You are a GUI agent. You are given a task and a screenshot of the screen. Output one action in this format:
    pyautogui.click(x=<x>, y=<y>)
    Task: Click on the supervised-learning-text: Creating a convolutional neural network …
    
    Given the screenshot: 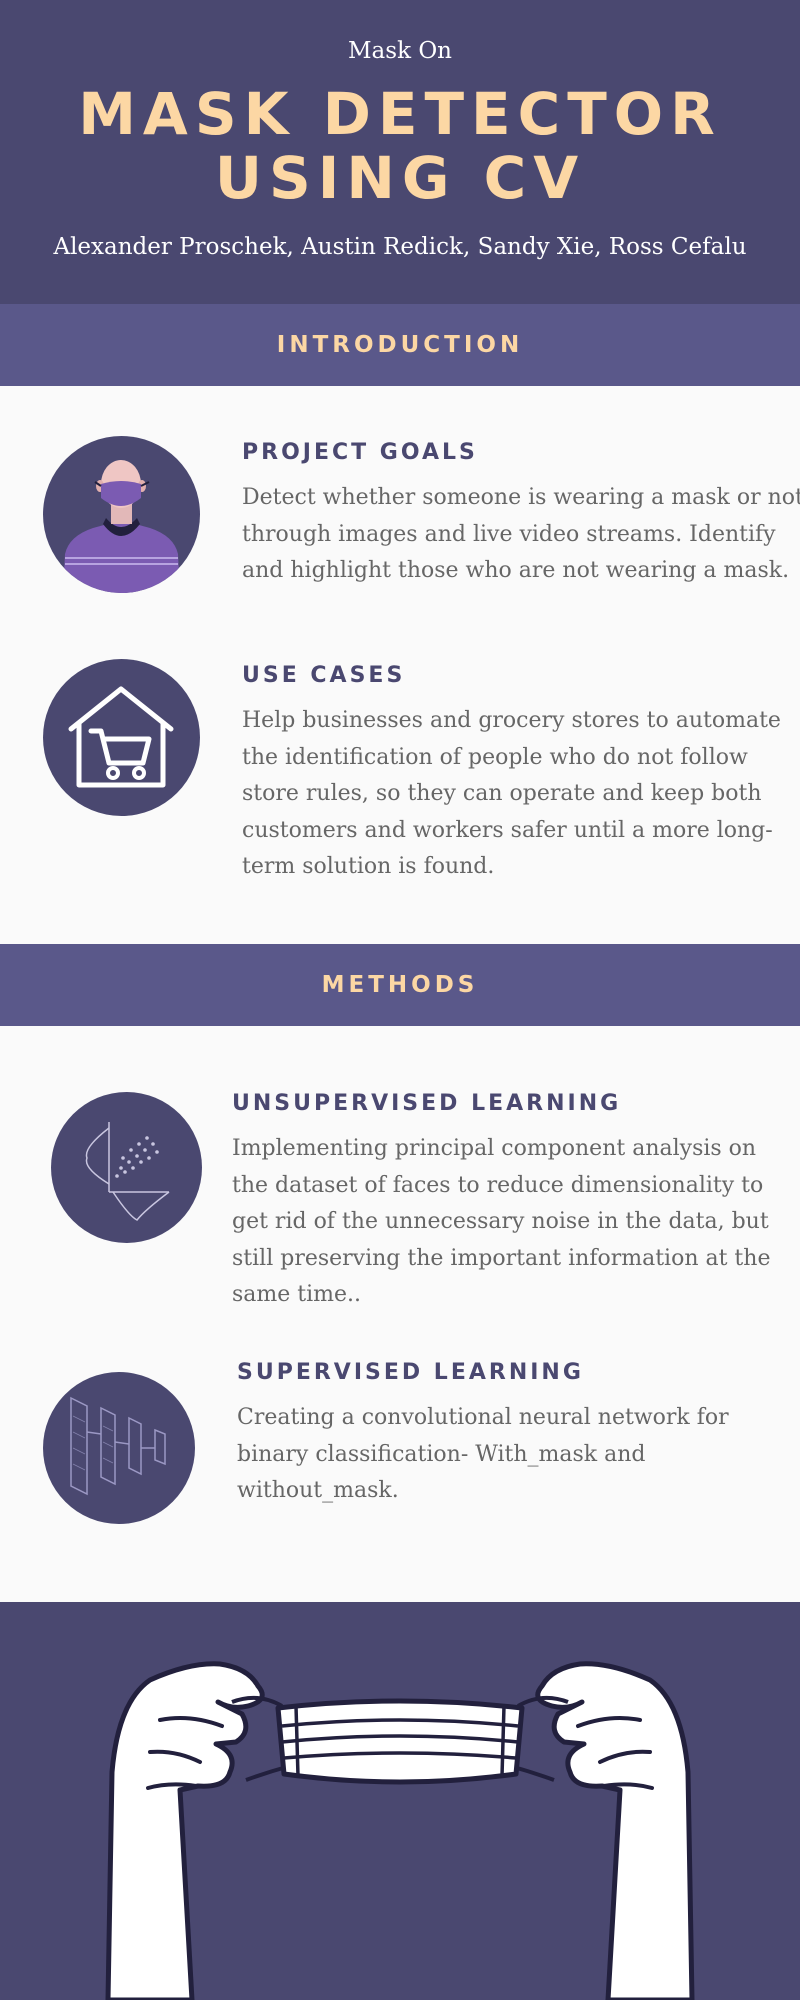 What is the action you would take?
    pyautogui.click(x=483, y=1454)
    